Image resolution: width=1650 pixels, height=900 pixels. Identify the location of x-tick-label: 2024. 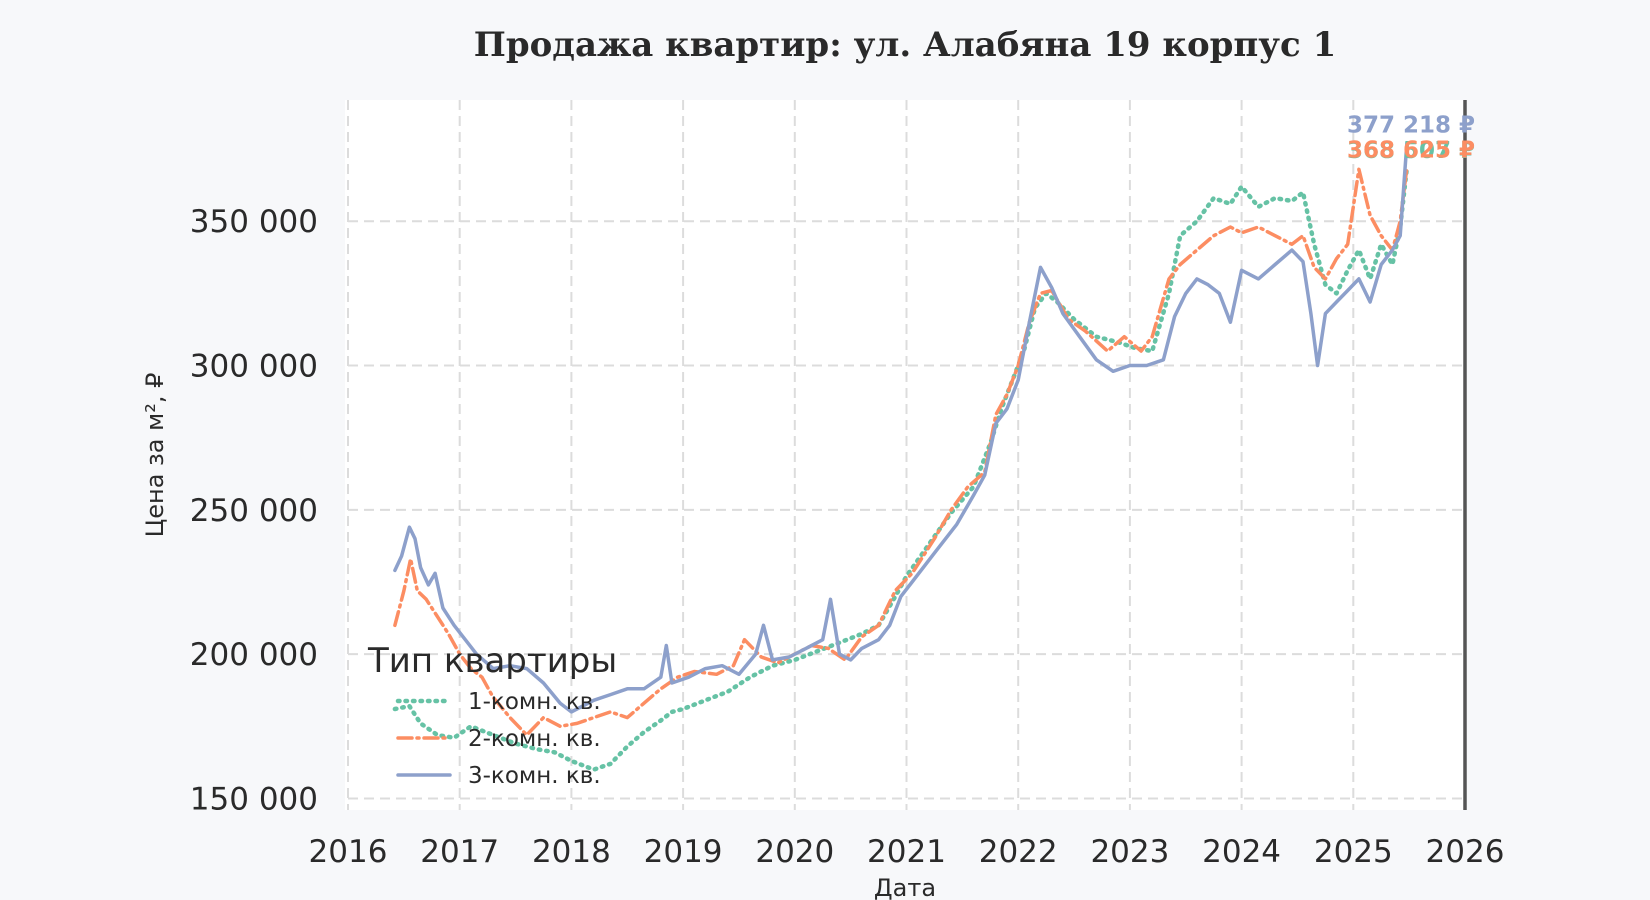
(1241, 852).